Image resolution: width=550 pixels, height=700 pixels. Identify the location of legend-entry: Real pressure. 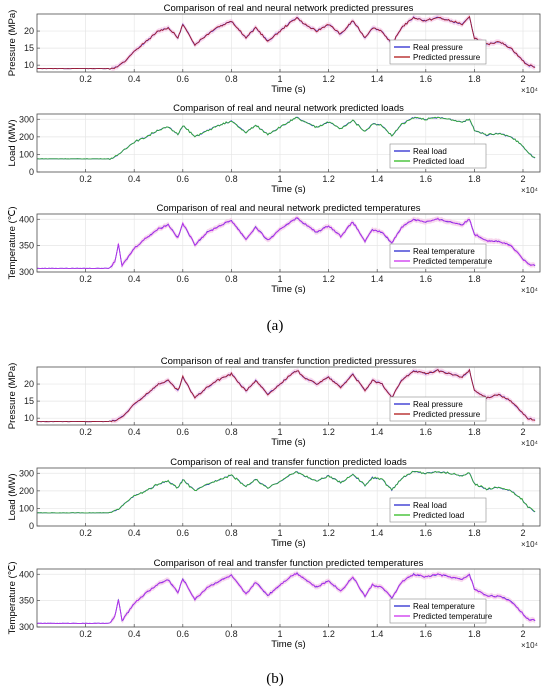
(438, 47).